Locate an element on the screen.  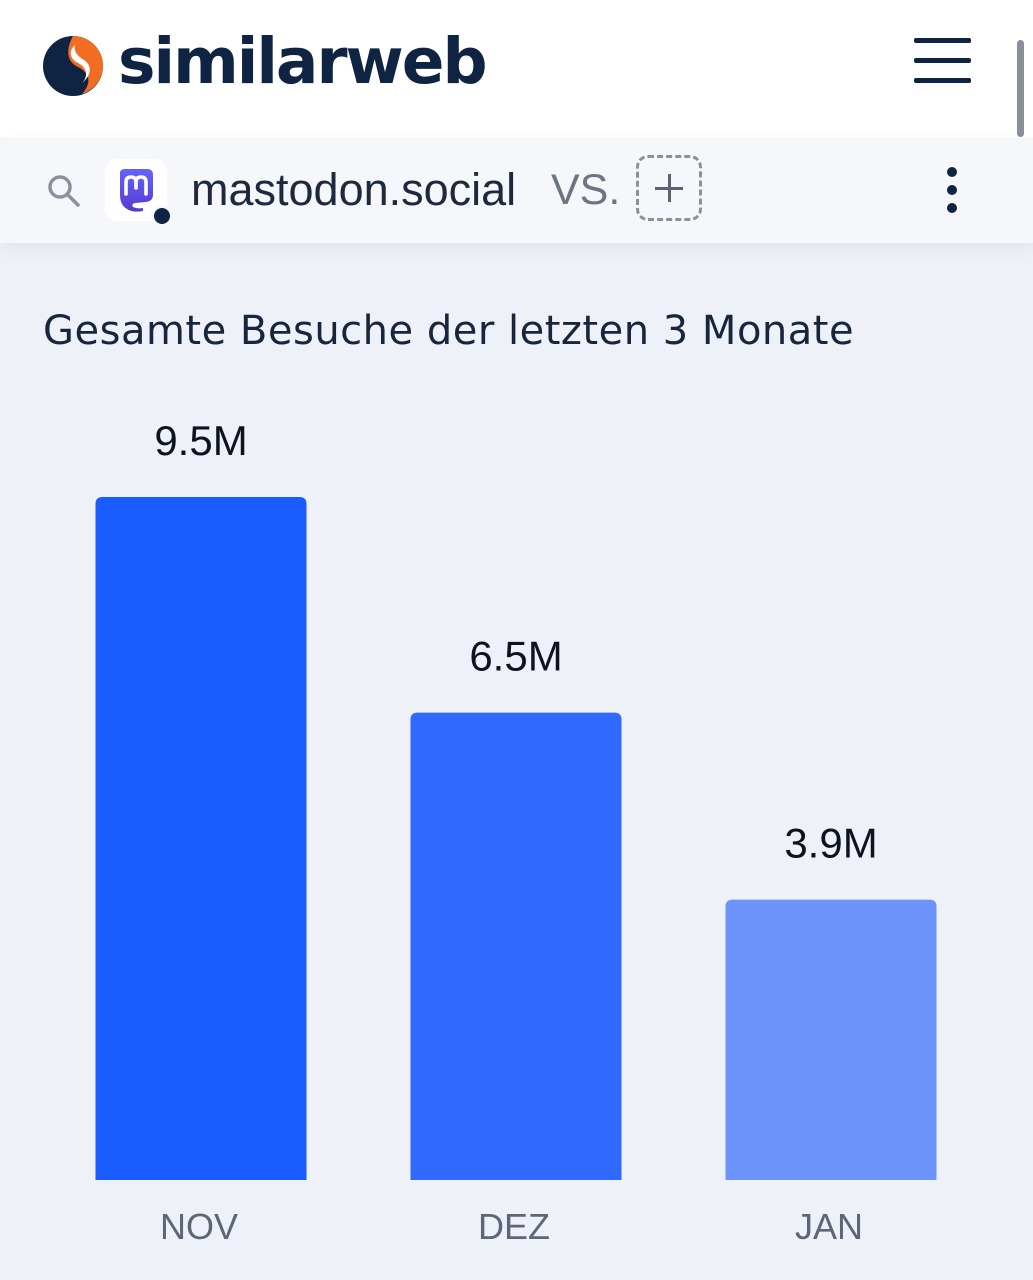
similarweb-logo-icon is located at coordinates (73, 66).